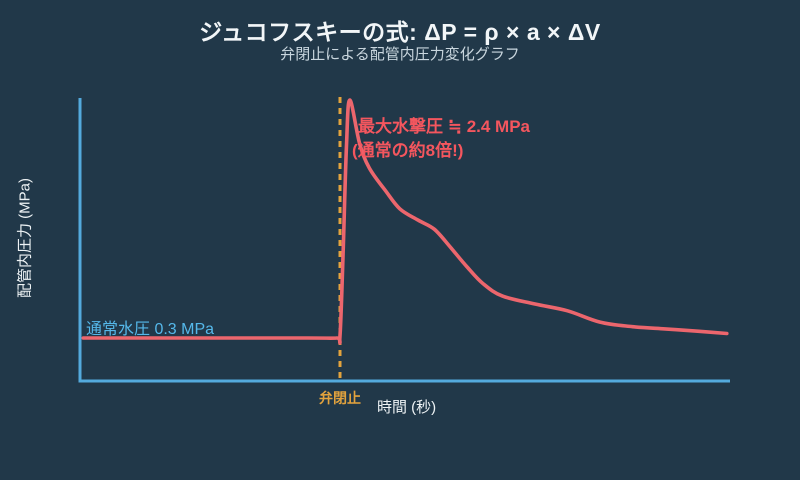 This screenshot has width=800, height=480. I want to click on chart-subtitle: 弁閉止による配管内圧力変化グラフ, so click(400, 54).